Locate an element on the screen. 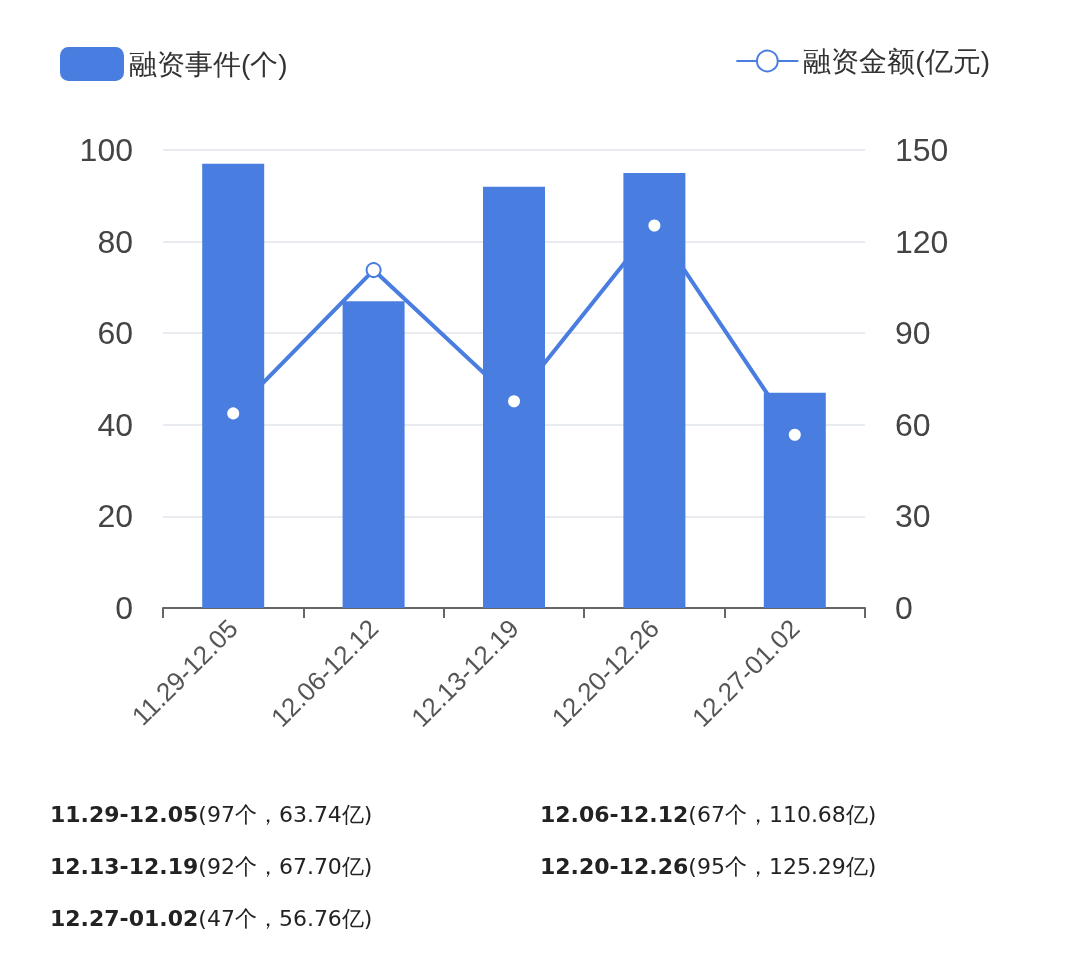 This screenshot has height=976, width=1080. y-tick-label: 60 is located at coordinates (115, 333).